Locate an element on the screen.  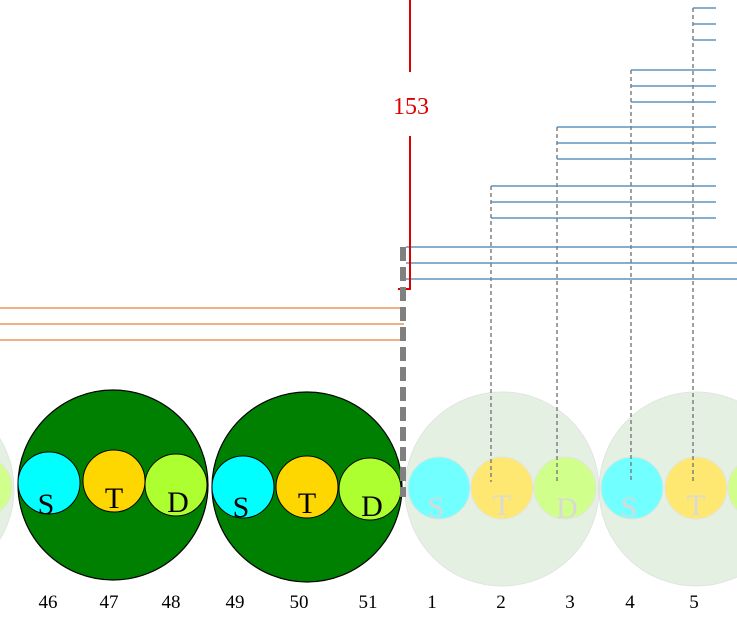
group-faded-2: S T is located at coordinates (667, 489).